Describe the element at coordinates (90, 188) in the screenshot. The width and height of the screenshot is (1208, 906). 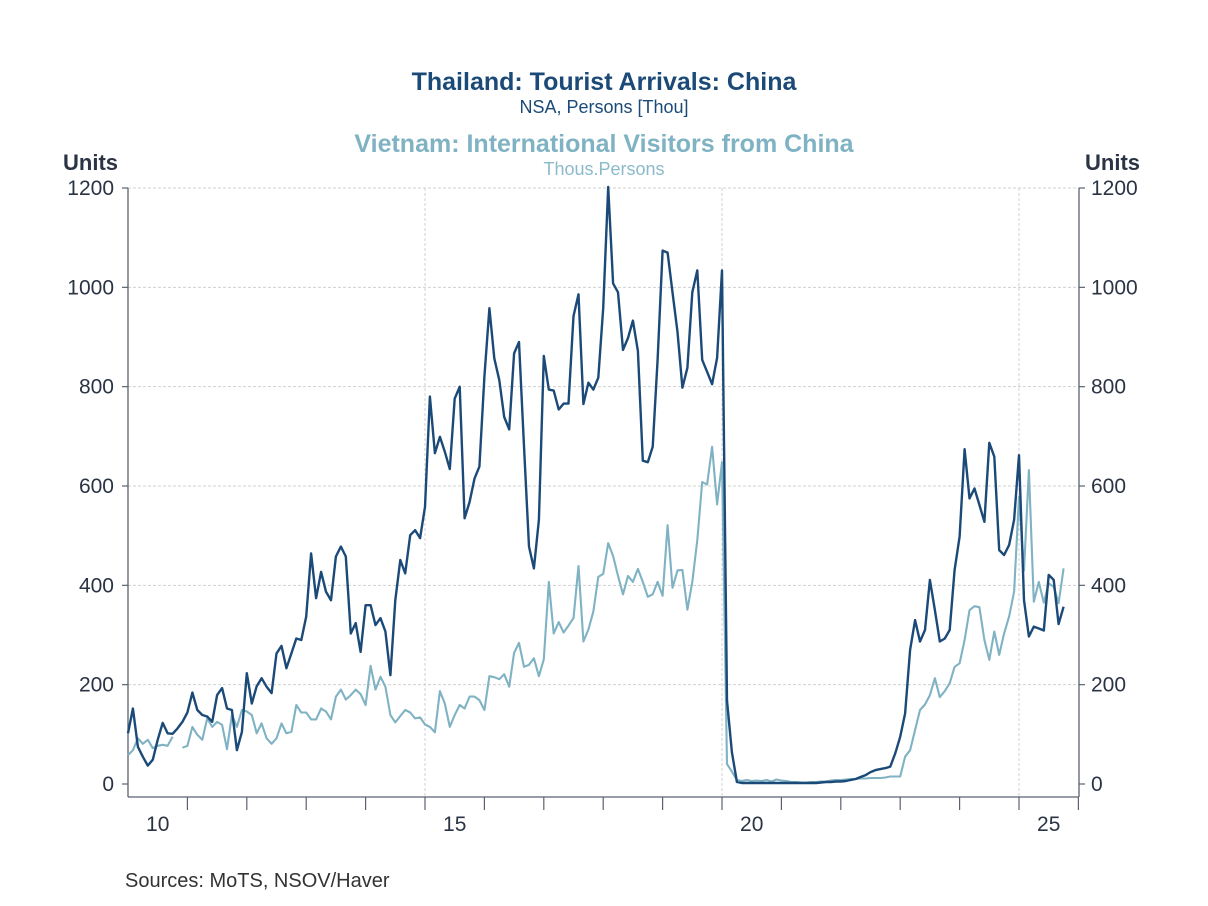
I see `y-tick-label-left: 1200` at that location.